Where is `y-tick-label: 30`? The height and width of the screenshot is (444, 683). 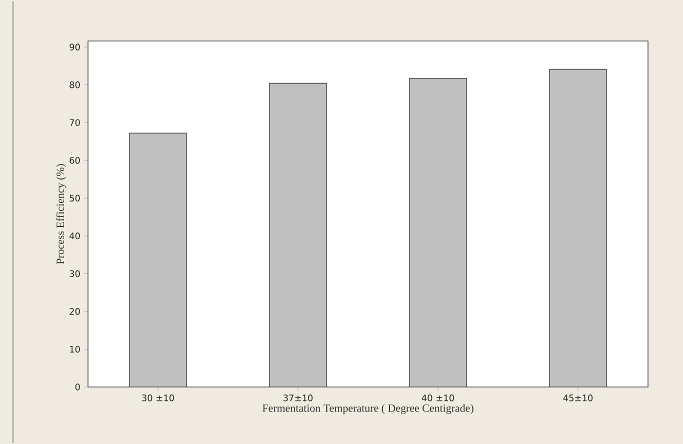
y-tick-label: 30 is located at coordinates (75, 274).